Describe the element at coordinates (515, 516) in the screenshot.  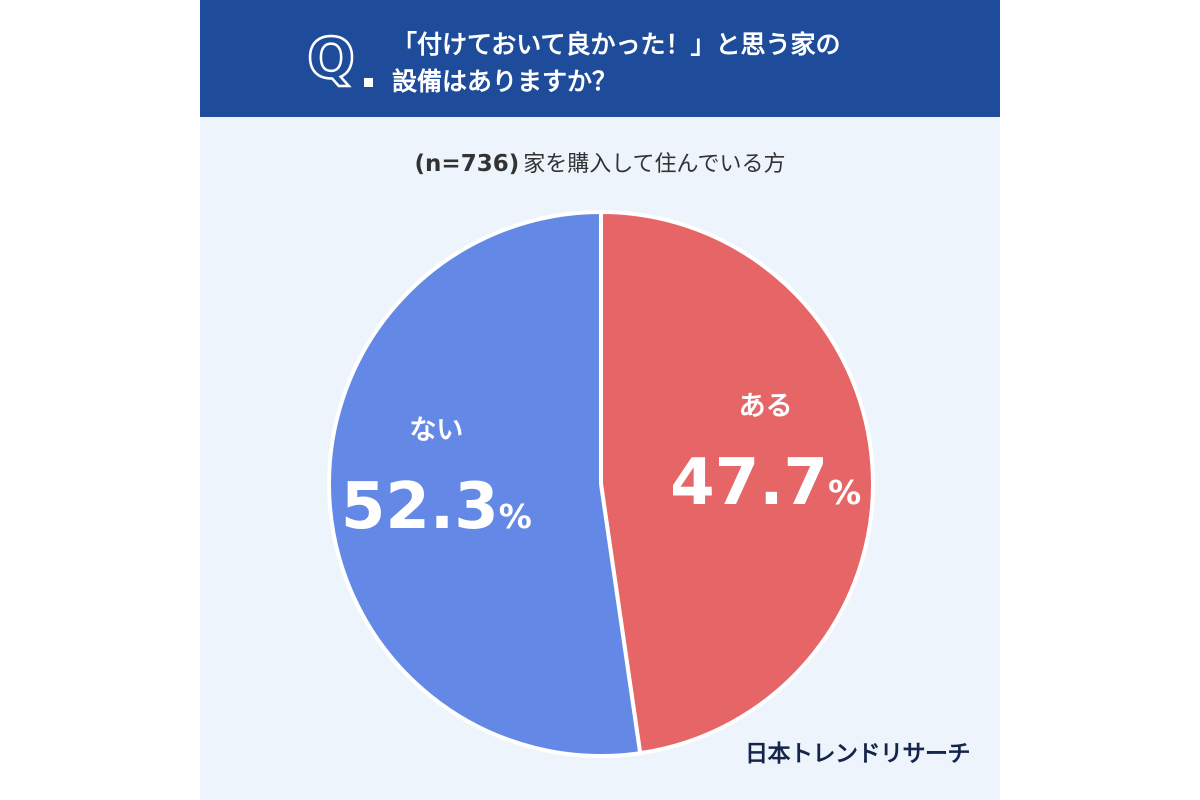
I see `slice-unit-nai: %` at that location.